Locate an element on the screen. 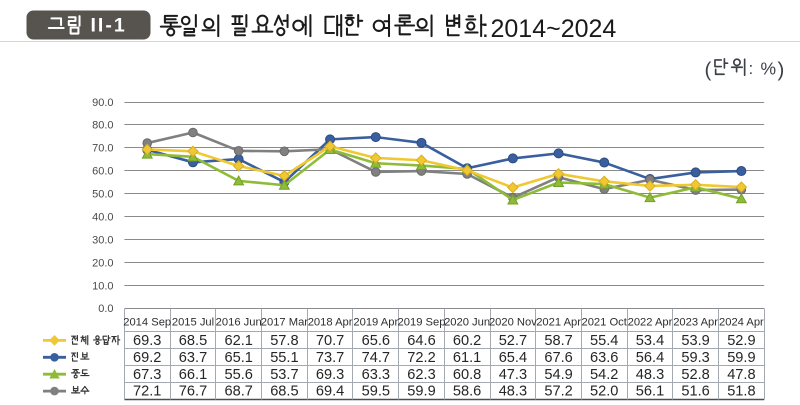 This screenshot has height=405, width=800. svg-text: II-1 is located at coordinates (109, 26).